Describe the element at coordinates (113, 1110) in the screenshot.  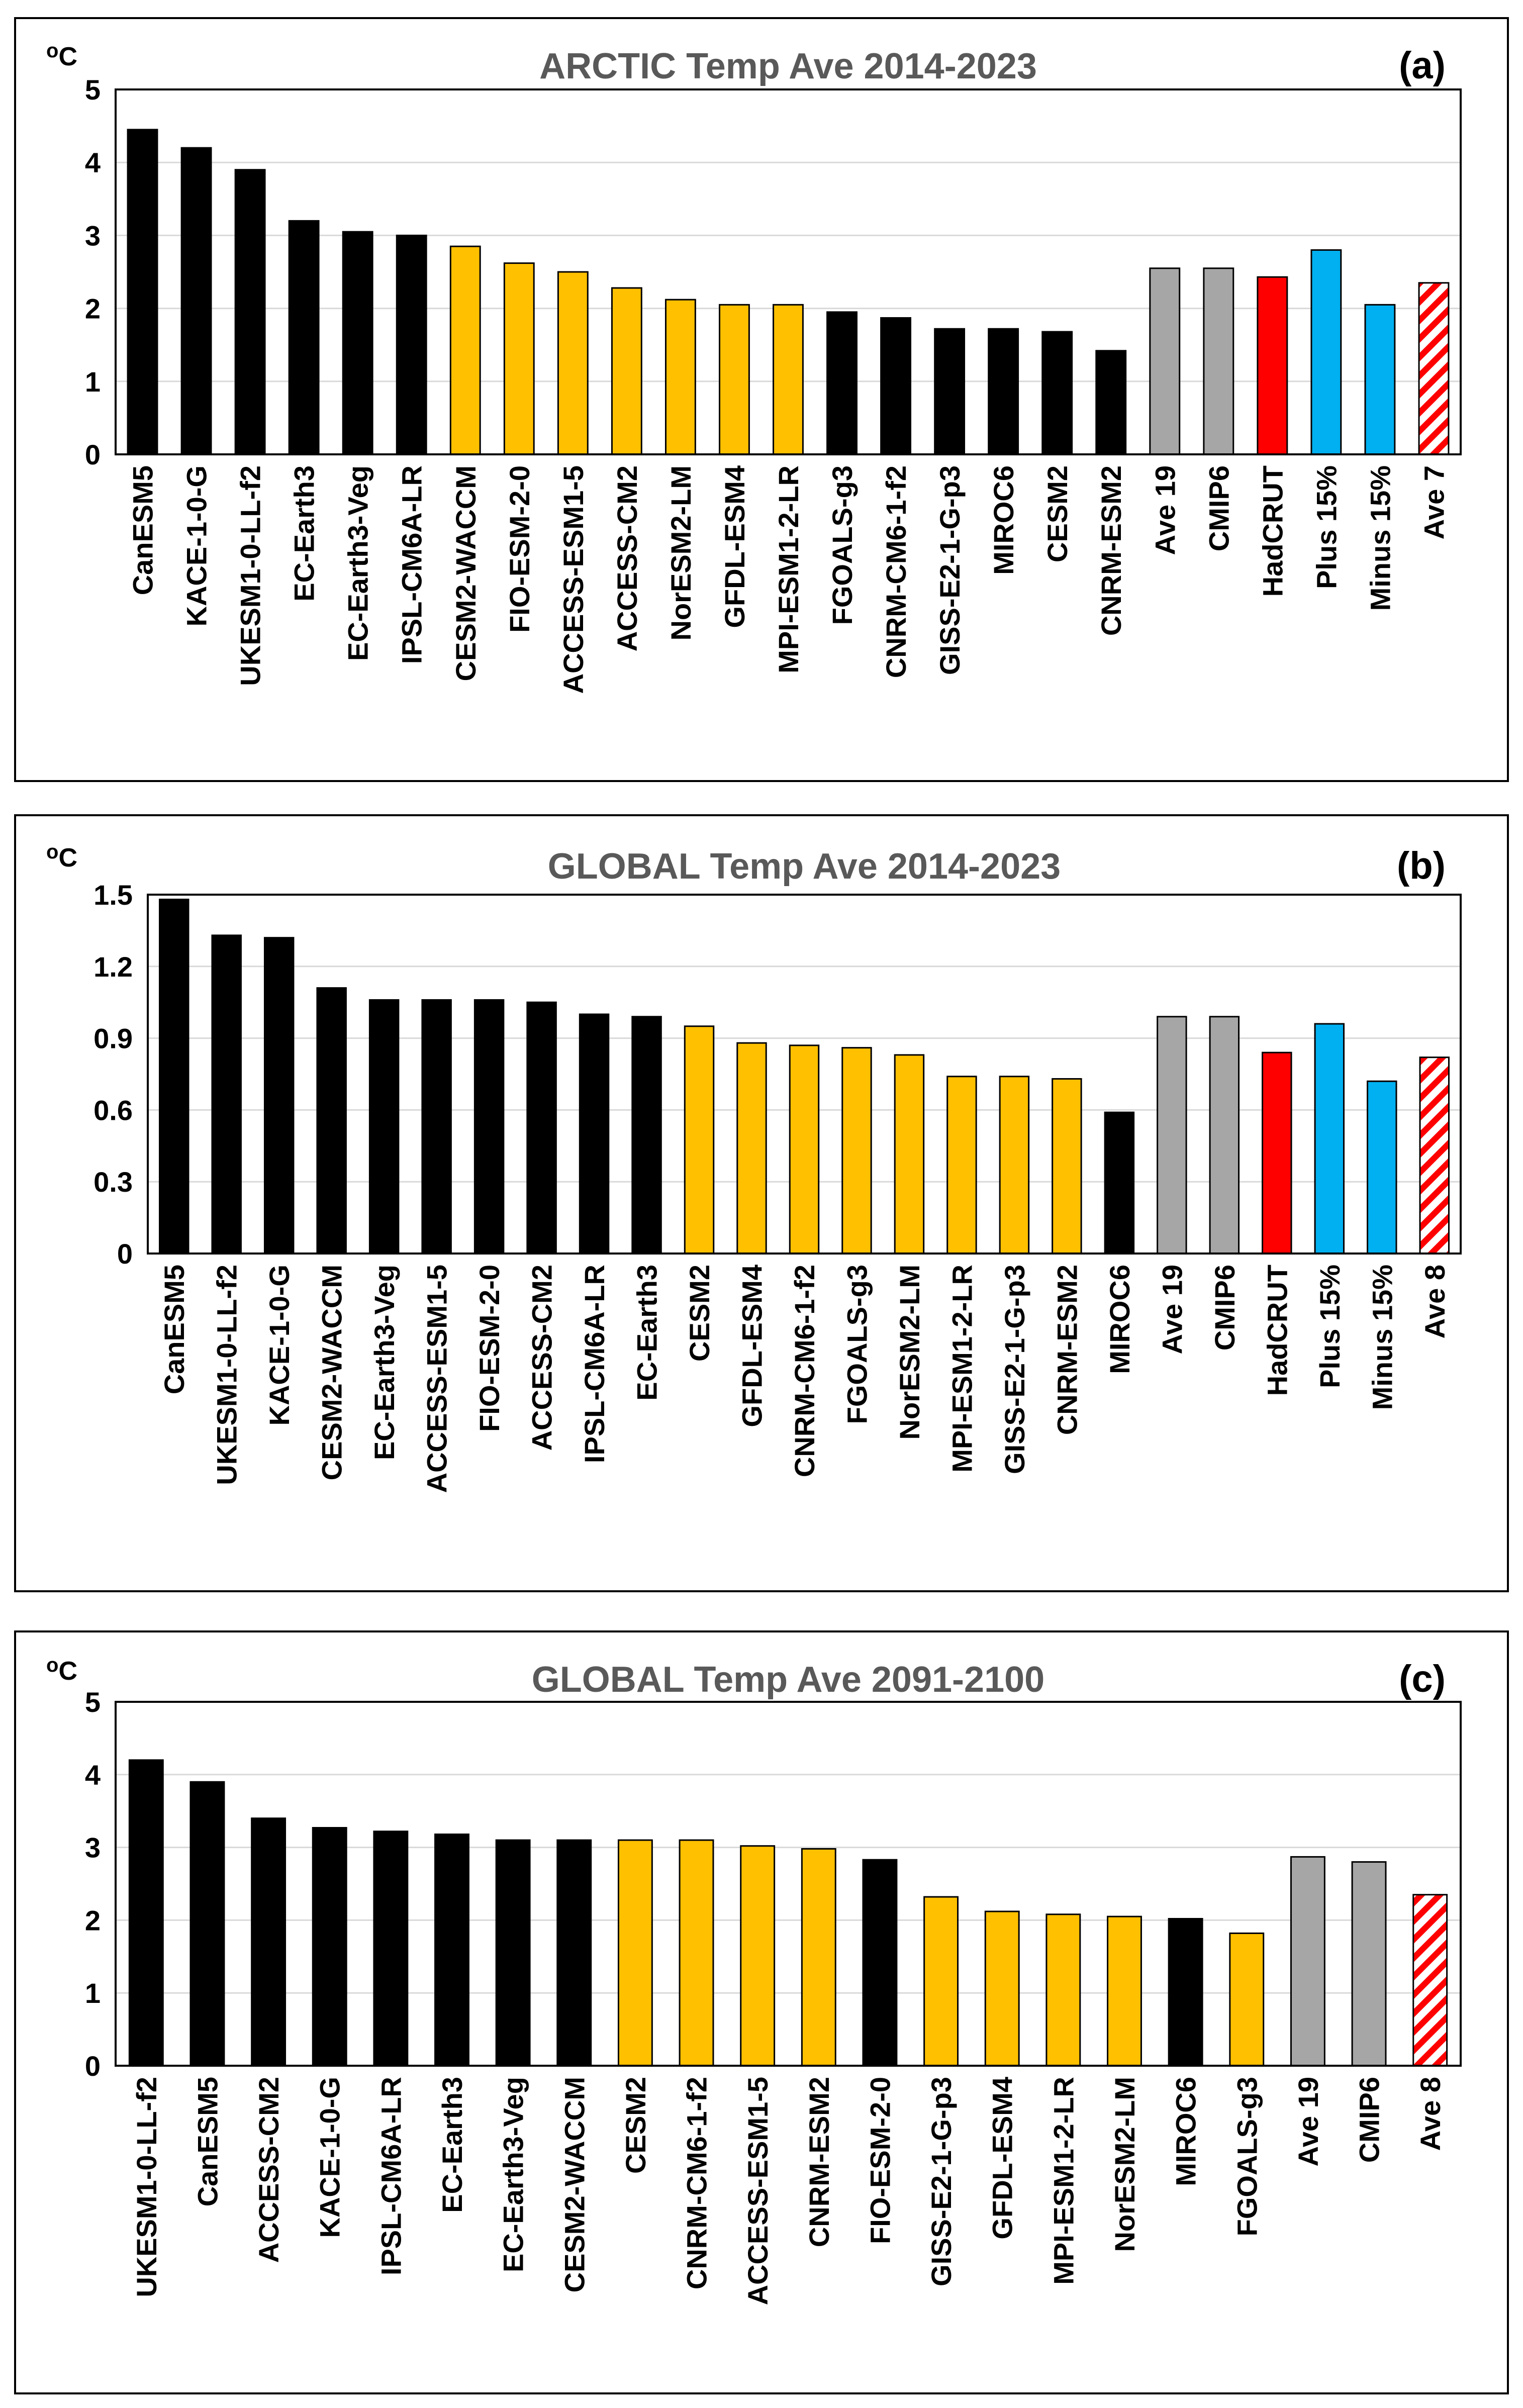
I see `y-tick-label: 0.6` at that location.